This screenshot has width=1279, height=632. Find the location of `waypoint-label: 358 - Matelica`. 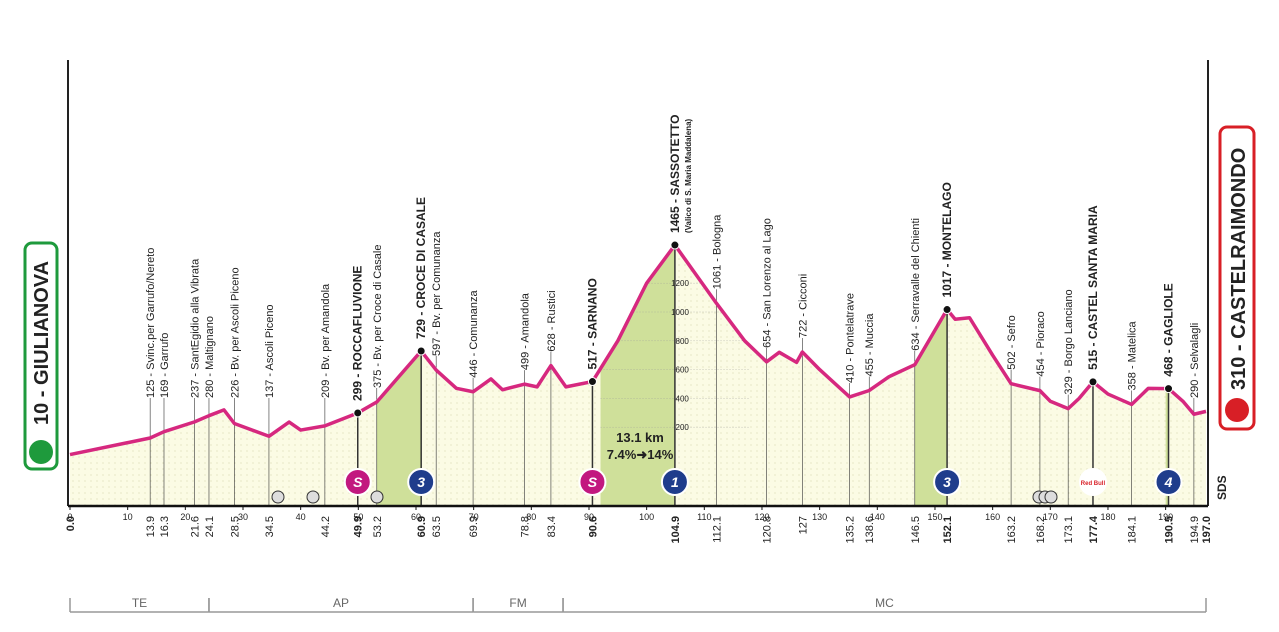

waypoint-label: 358 - Matelica is located at coordinates (1133, 355).